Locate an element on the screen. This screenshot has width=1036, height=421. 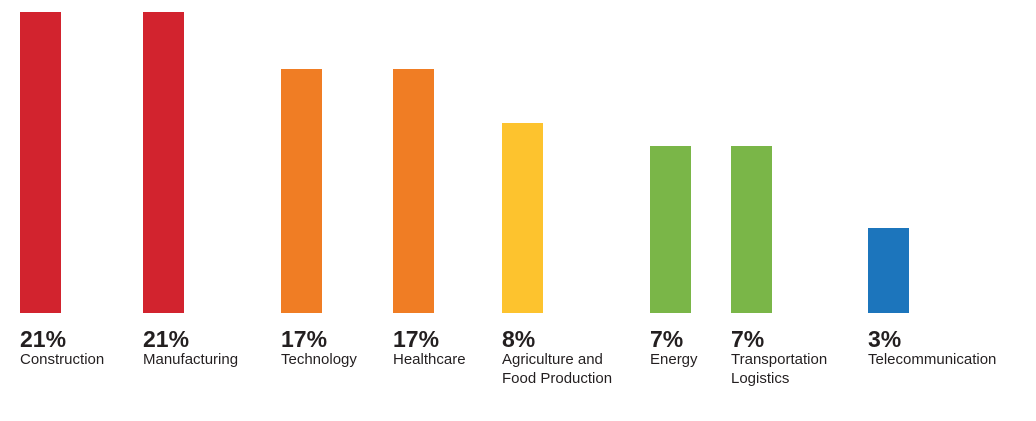
bar-telecommunication is located at coordinates (888, 270).